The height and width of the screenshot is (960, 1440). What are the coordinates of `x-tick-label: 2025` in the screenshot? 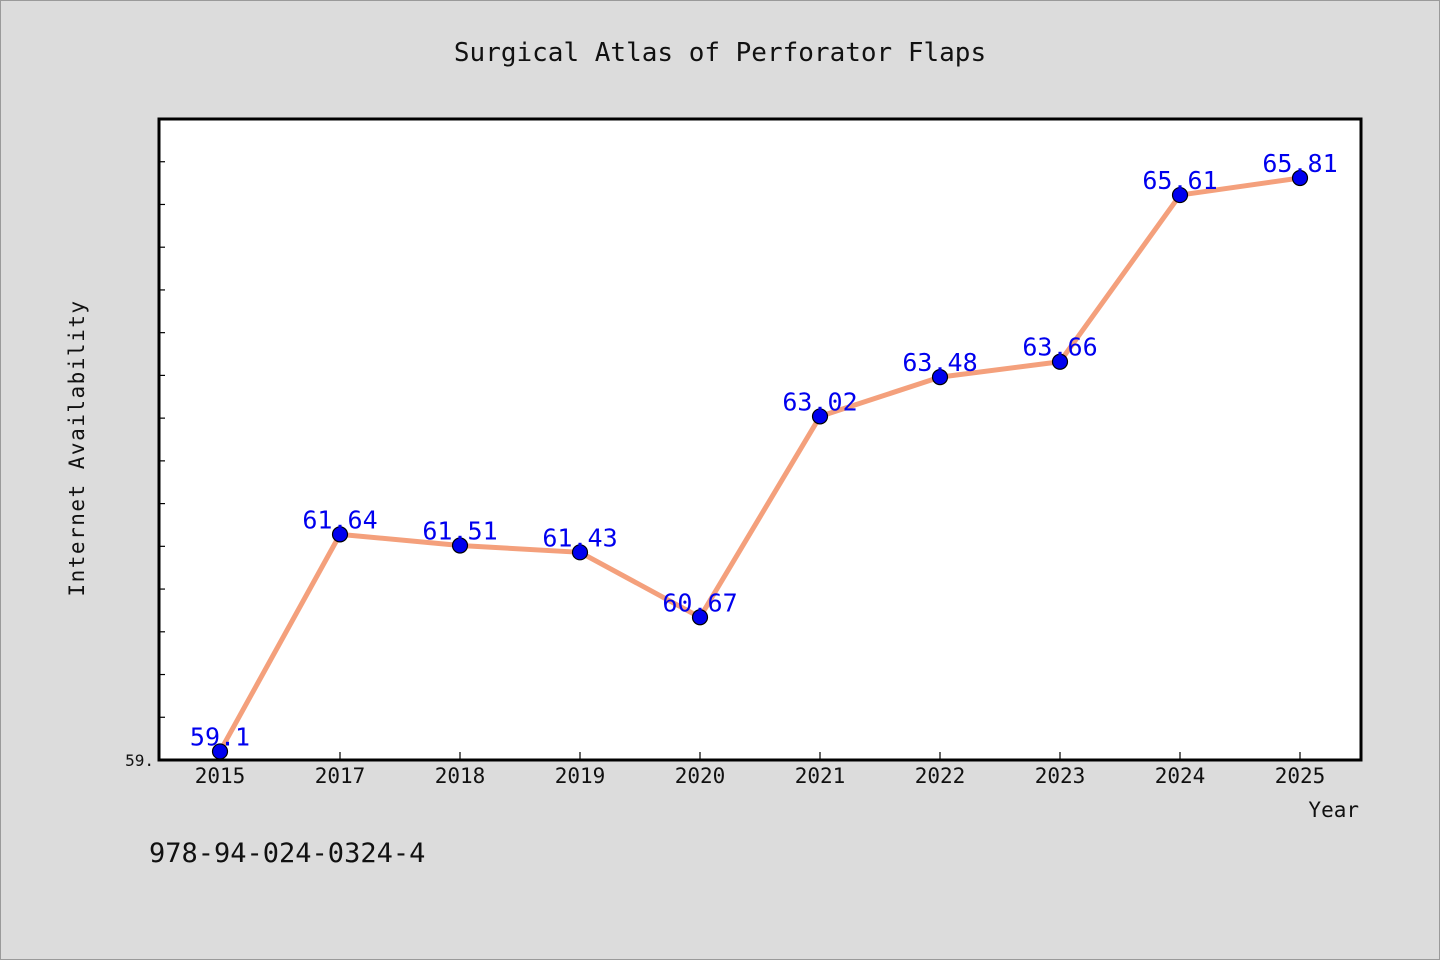 It's located at (1300, 776).